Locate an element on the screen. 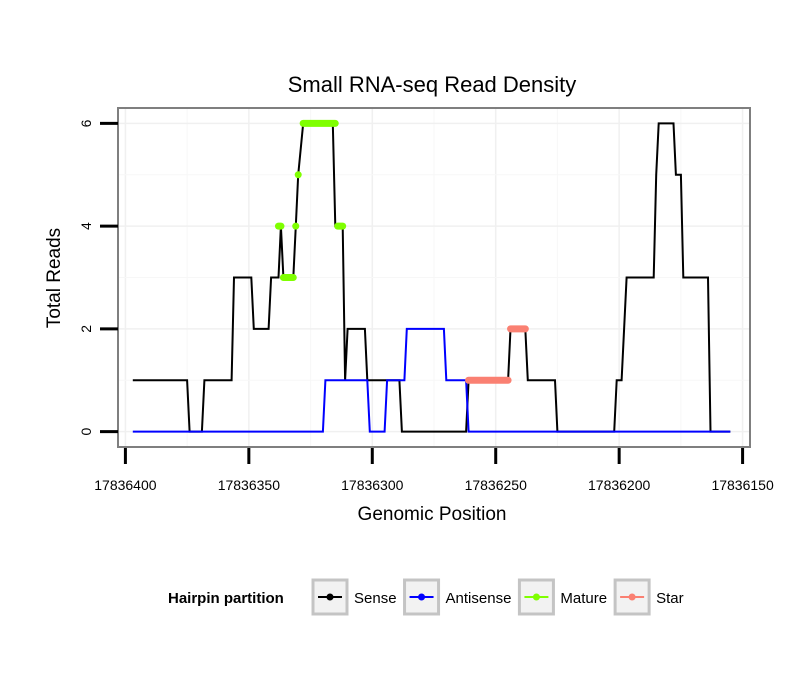  y-tick-label: 4 is located at coordinates (86, 226).